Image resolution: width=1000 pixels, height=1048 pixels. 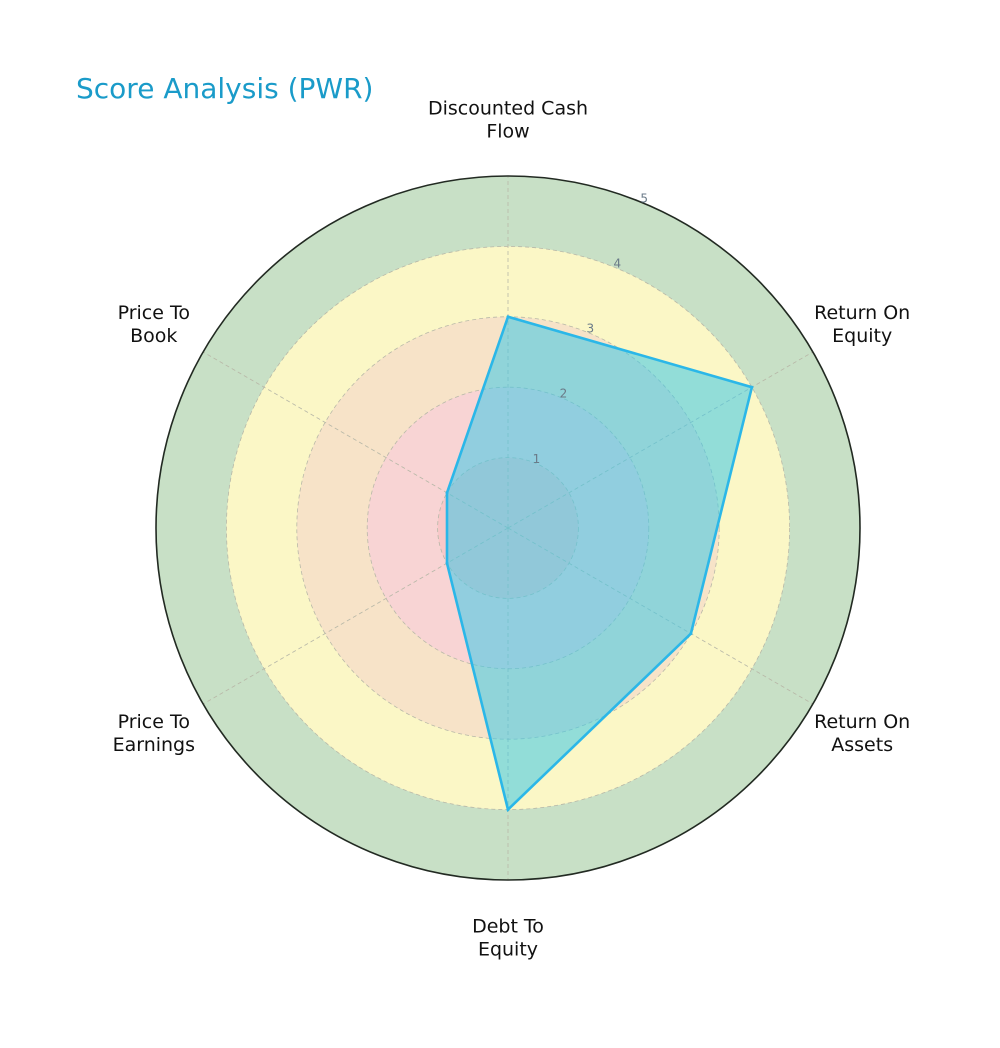 I want to click on r-tick-label: 2, so click(x=564, y=394).